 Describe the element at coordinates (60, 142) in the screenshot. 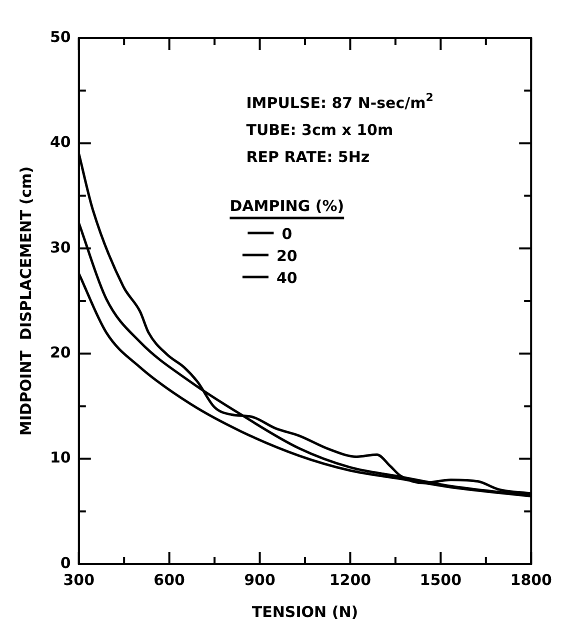

I see `y-tick-label: 40` at that location.